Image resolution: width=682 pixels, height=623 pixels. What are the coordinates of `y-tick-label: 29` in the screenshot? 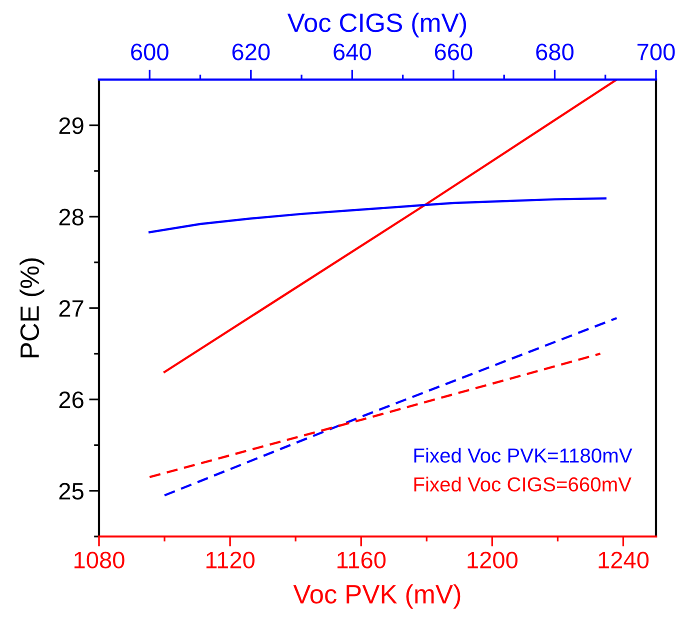 It's located at (71, 125).